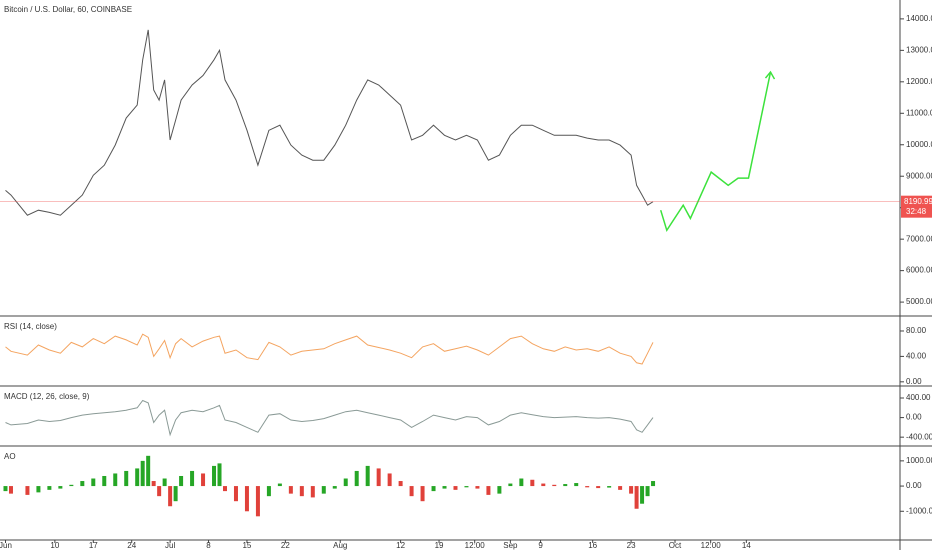 This screenshot has height=550, width=932. What do you see at coordinates (6, 545) in the screenshot?
I see `x-tick-label: Jun` at bounding box center [6, 545].